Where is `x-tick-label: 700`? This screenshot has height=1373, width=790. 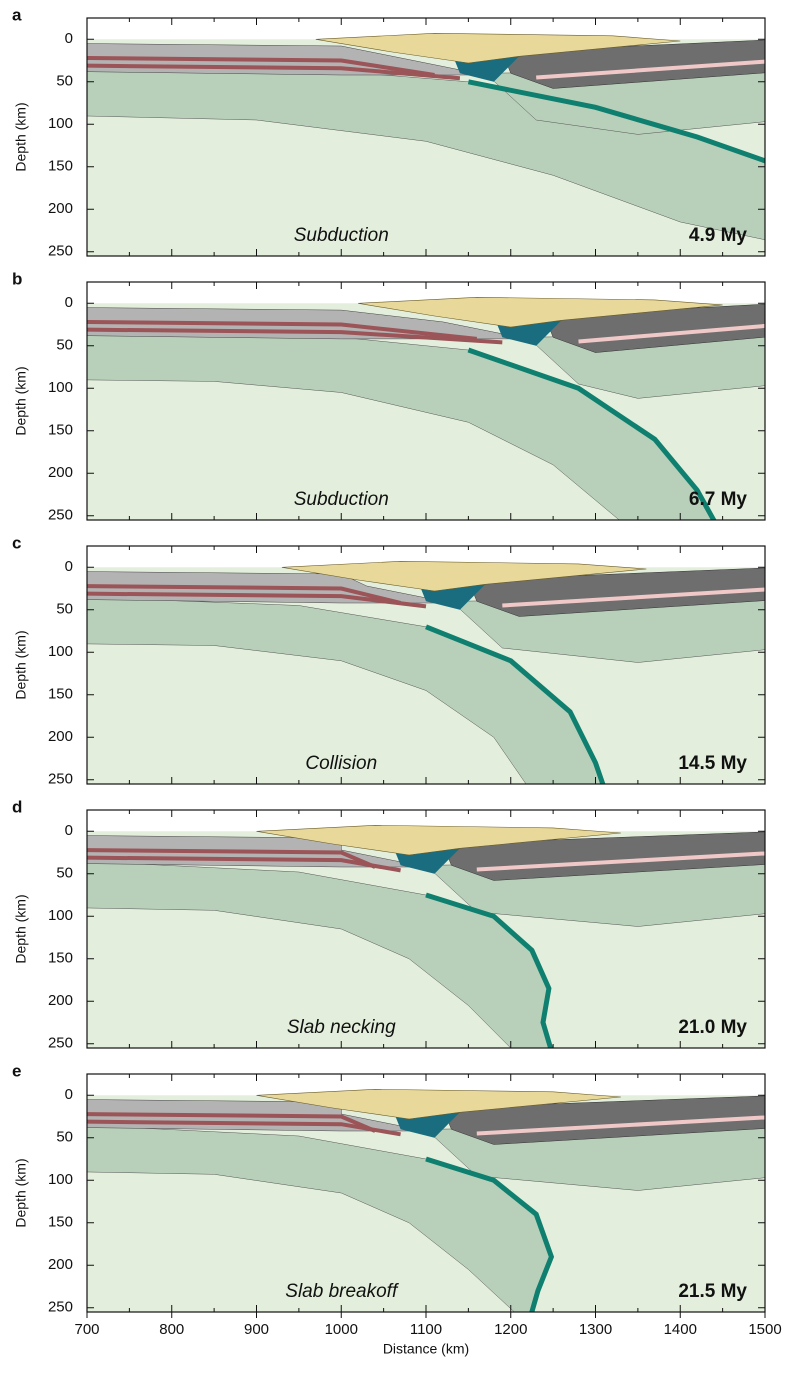
x-tick-label: 700 is located at coordinates (86, 1329).